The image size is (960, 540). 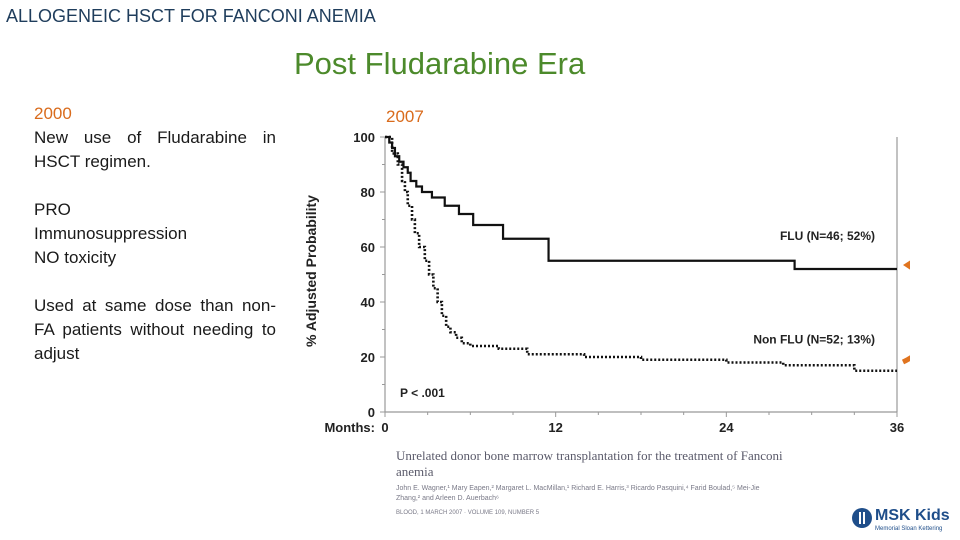 What do you see at coordinates (555, 427) in the screenshot?
I see `x-tick-label: 12` at bounding box center [555, 427].